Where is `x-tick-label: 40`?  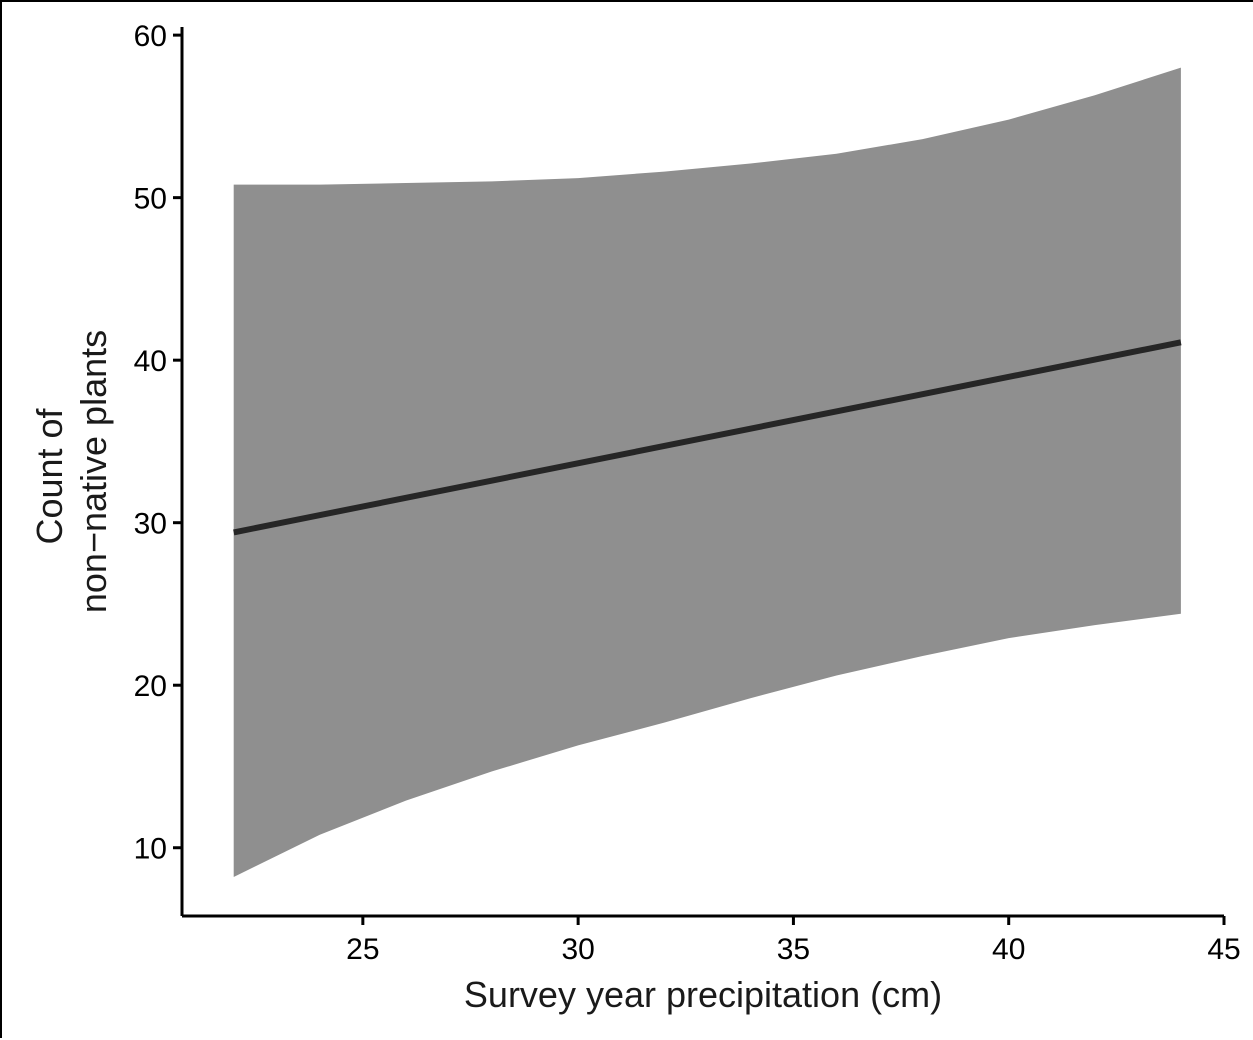 x-tick-label: 40 is located at coordinates (1008, 949).